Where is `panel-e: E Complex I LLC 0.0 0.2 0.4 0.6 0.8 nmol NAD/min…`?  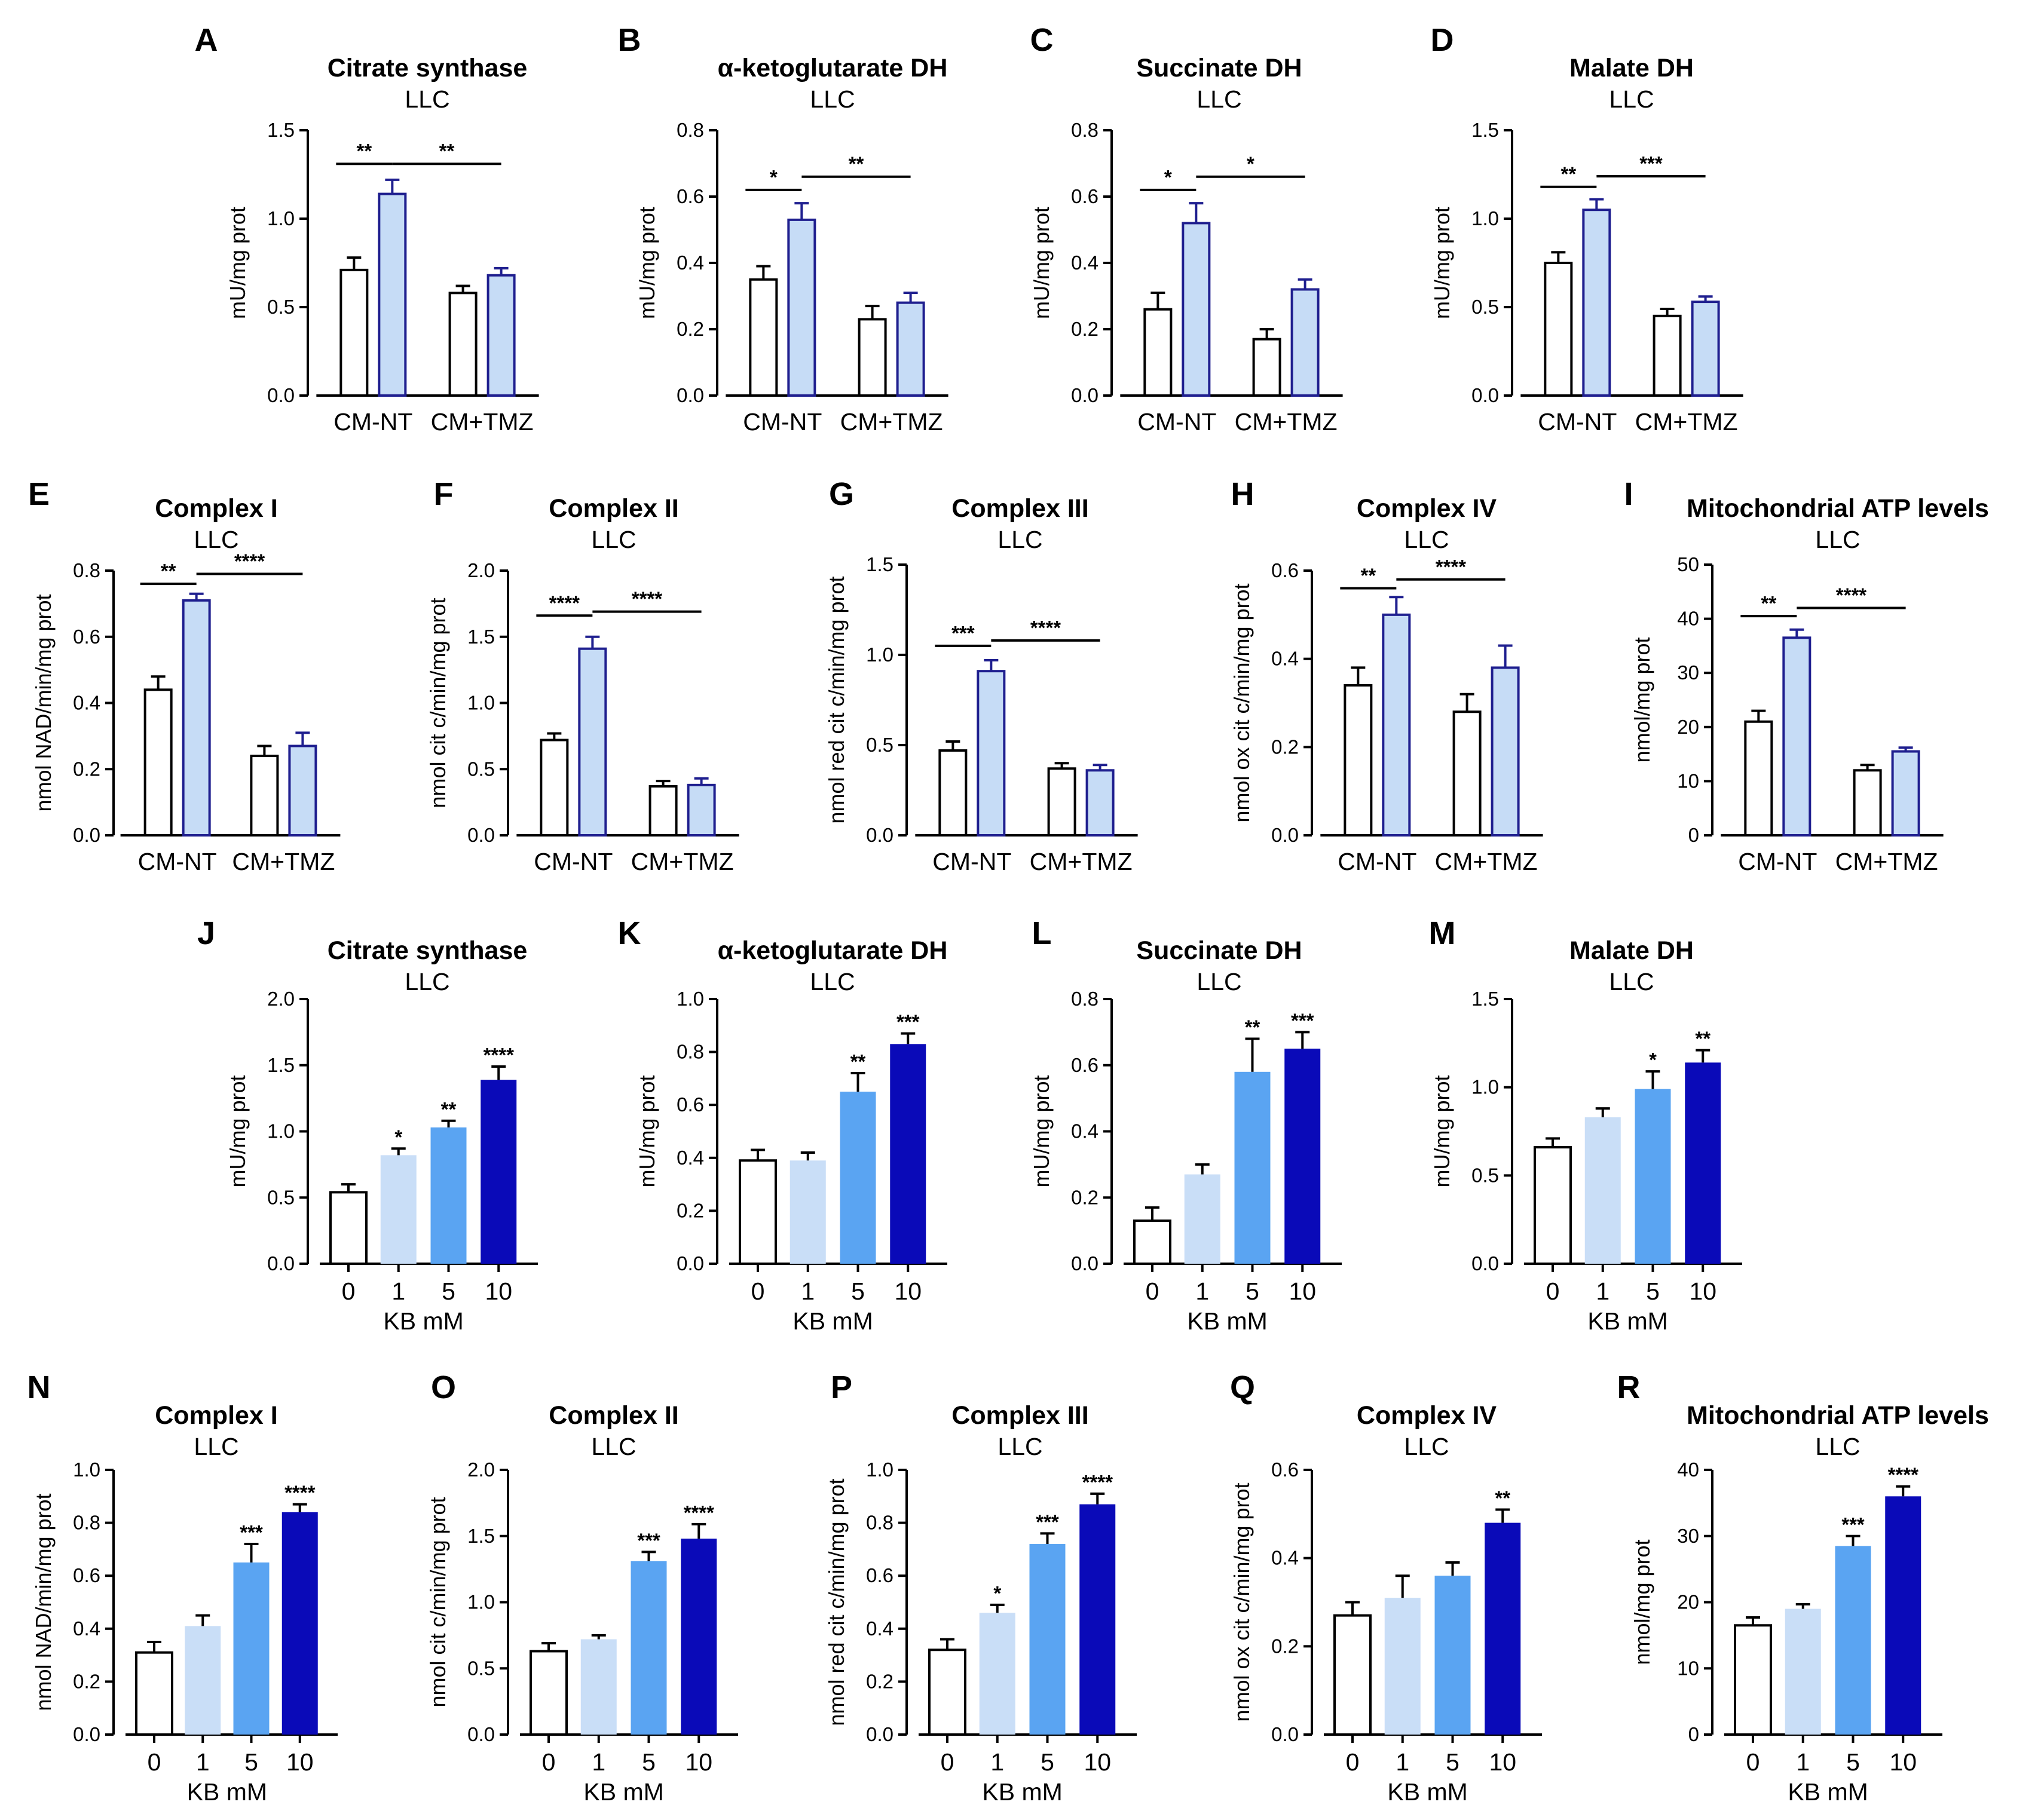 panel-e: E Complex I LLC 0.0 0.2 0.4 0.6 0.8 nmol NAD/min… is located at coordinates (184, 675).